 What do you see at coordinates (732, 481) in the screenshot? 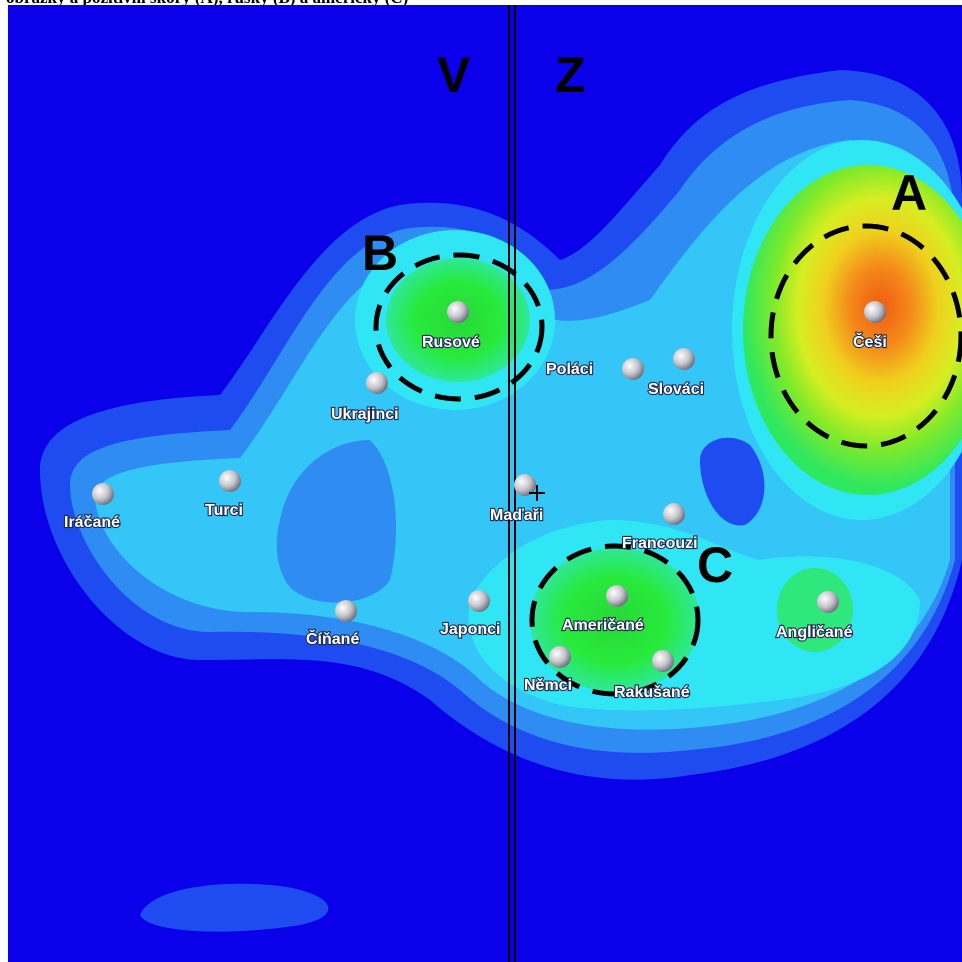
I see `contour-hole` at bounding box center [732, 481].